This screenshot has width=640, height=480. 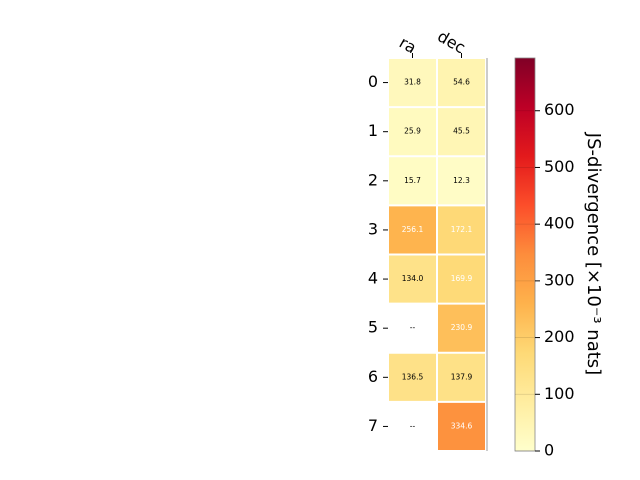 What do you see at coordinates (378, 253) in the screenshot?
I see `row-tick-labels: 0 1 2 3 4 5 6 7` at bounding box center [378, 253].